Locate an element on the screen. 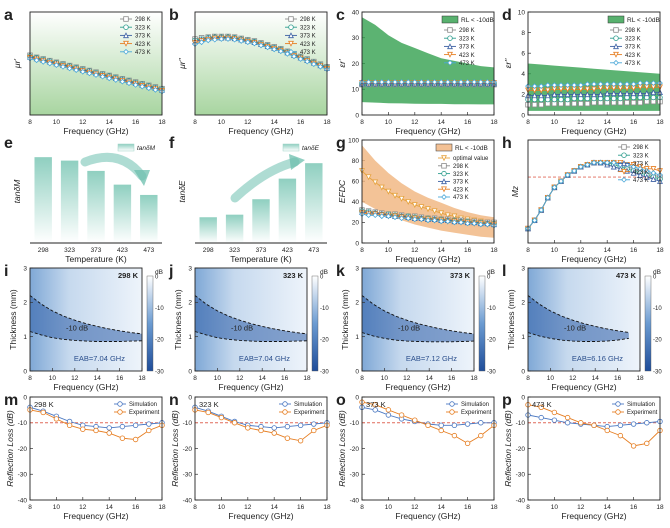  panel-label-e: e is located at coordinates (8, 143).